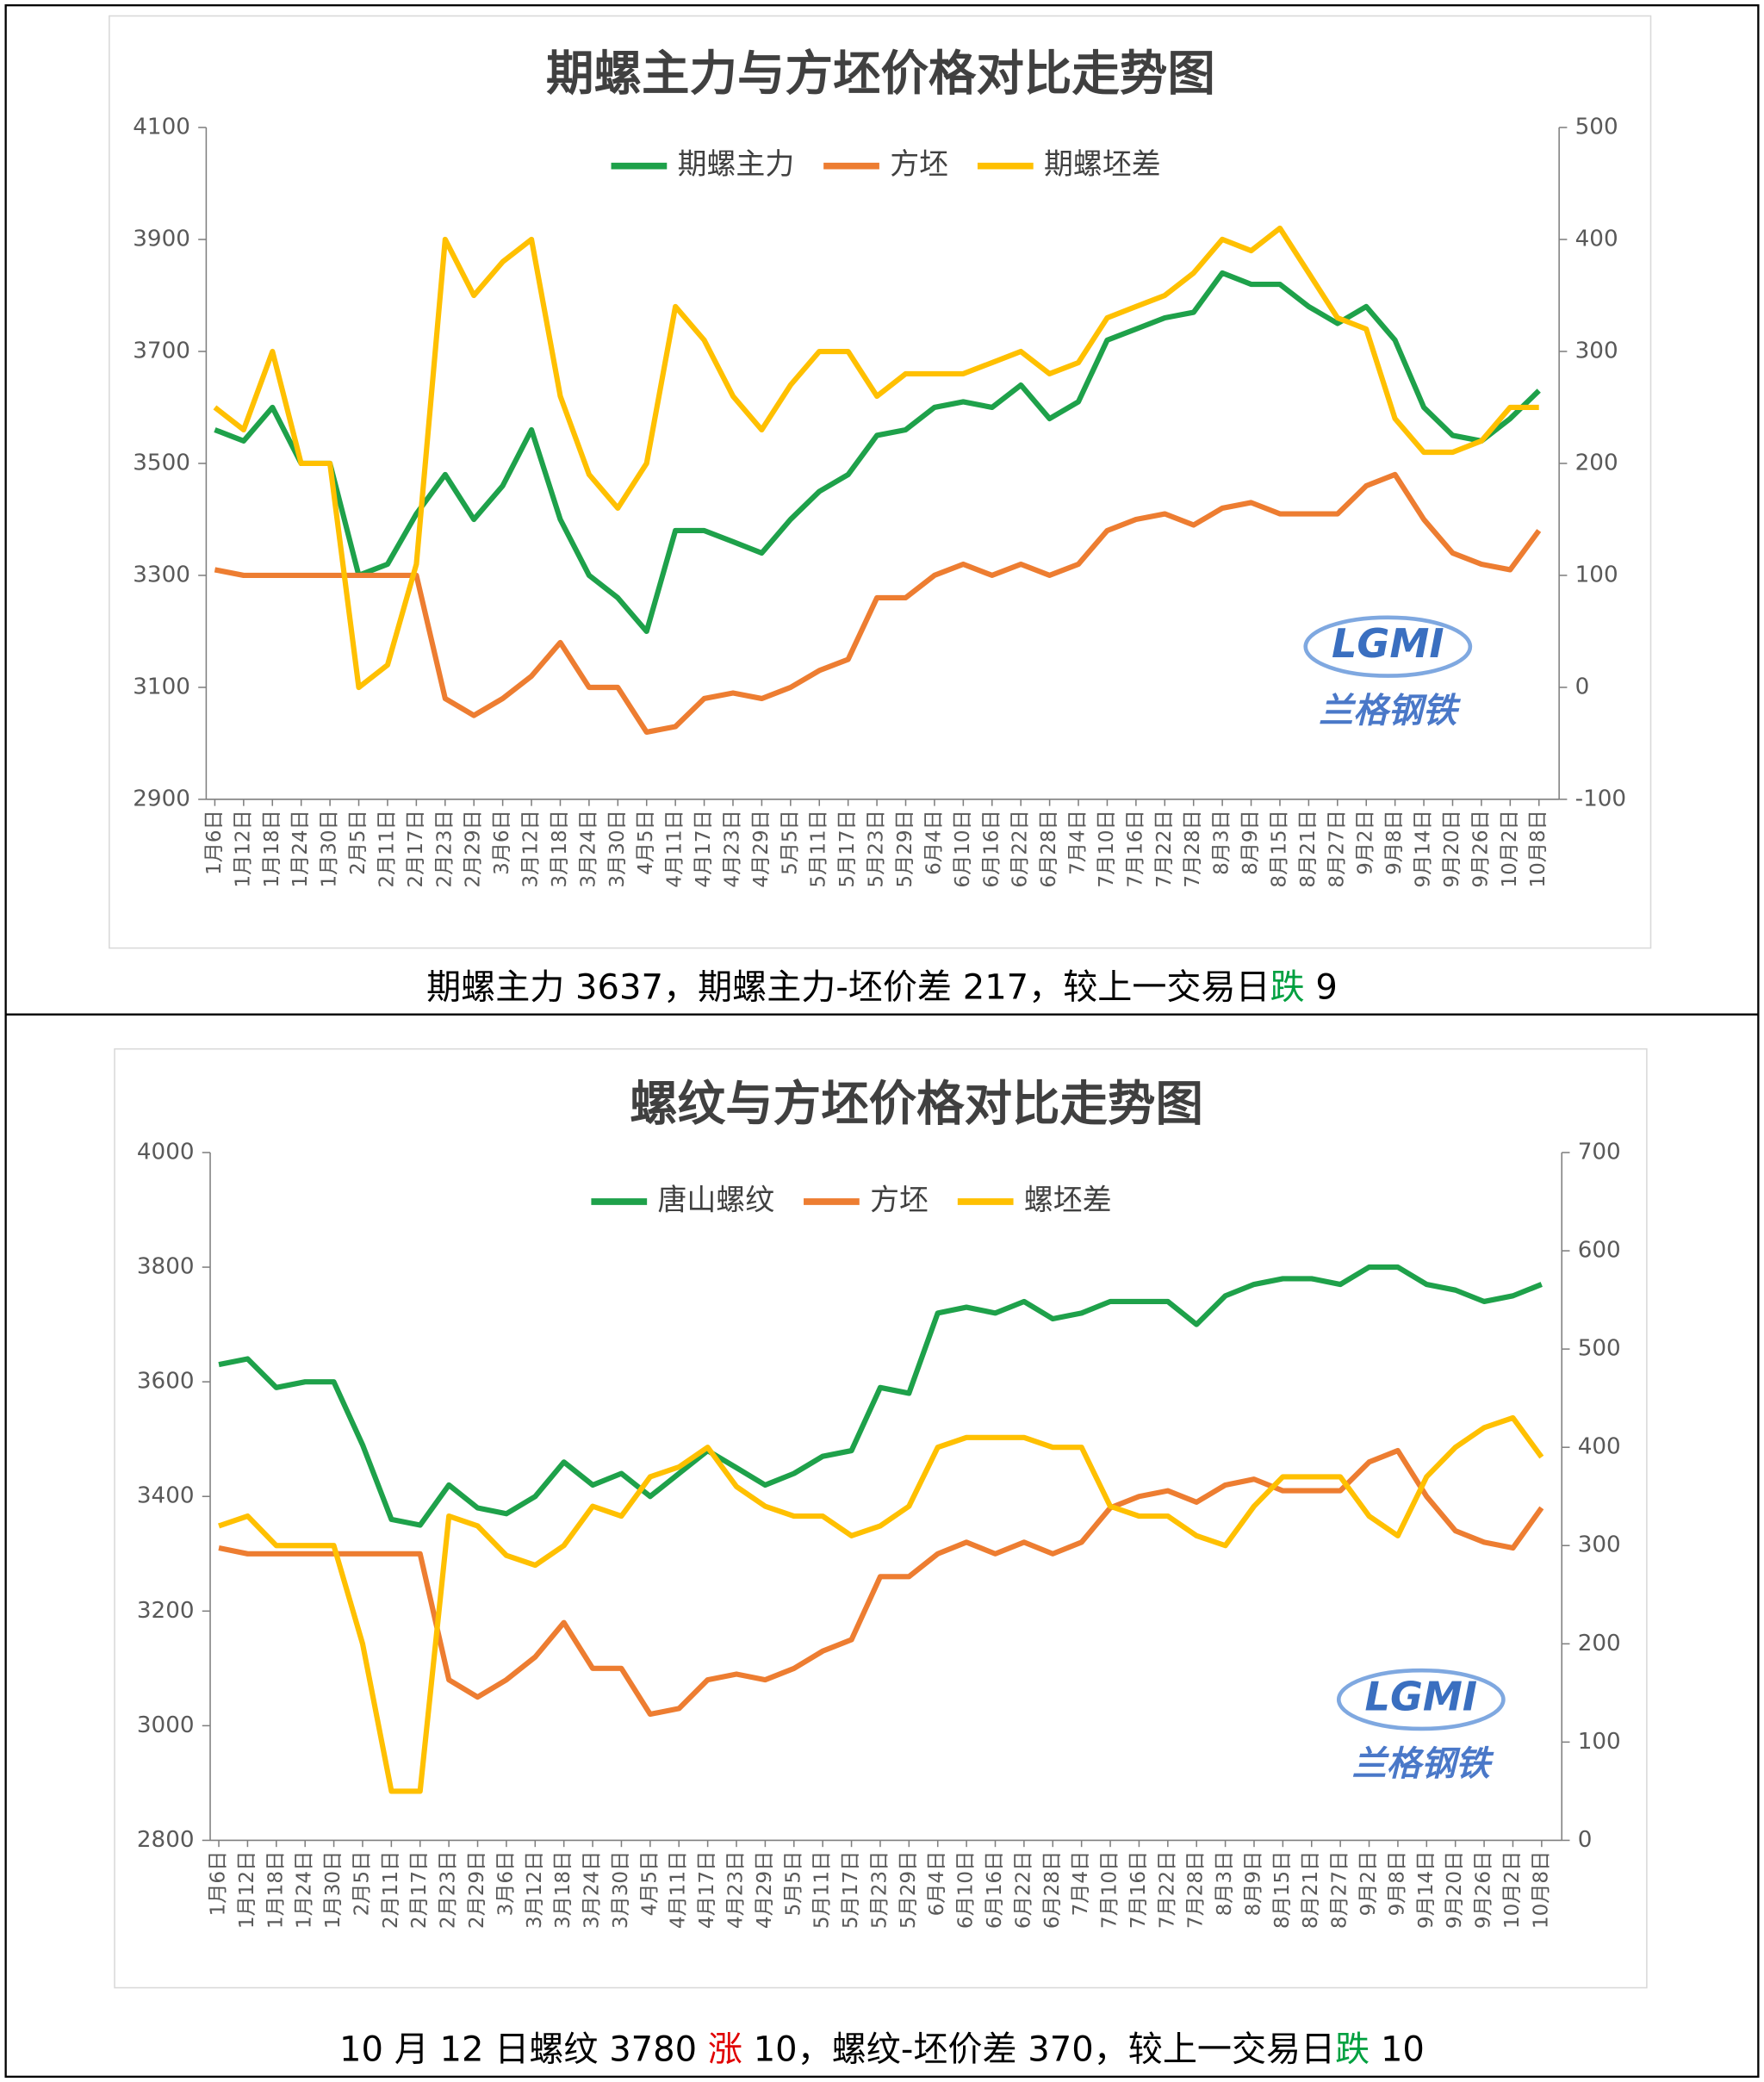 This screenshot has width=1764, height=2082. Describe the element at coordinates (161, 686) in the screenshot. I see `y-tick-label: 3100` at that location.